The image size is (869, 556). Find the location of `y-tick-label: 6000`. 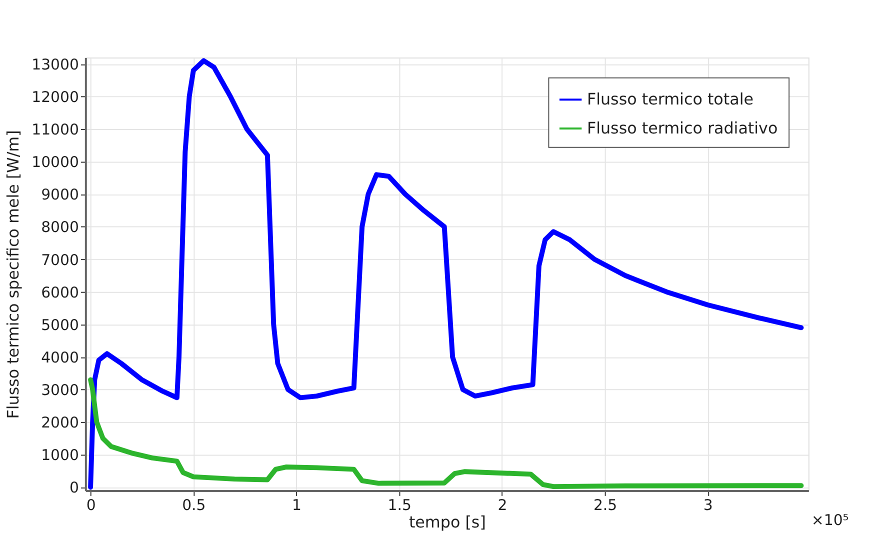

y-tick-label: 6000 is located at coordinates (60, 292).